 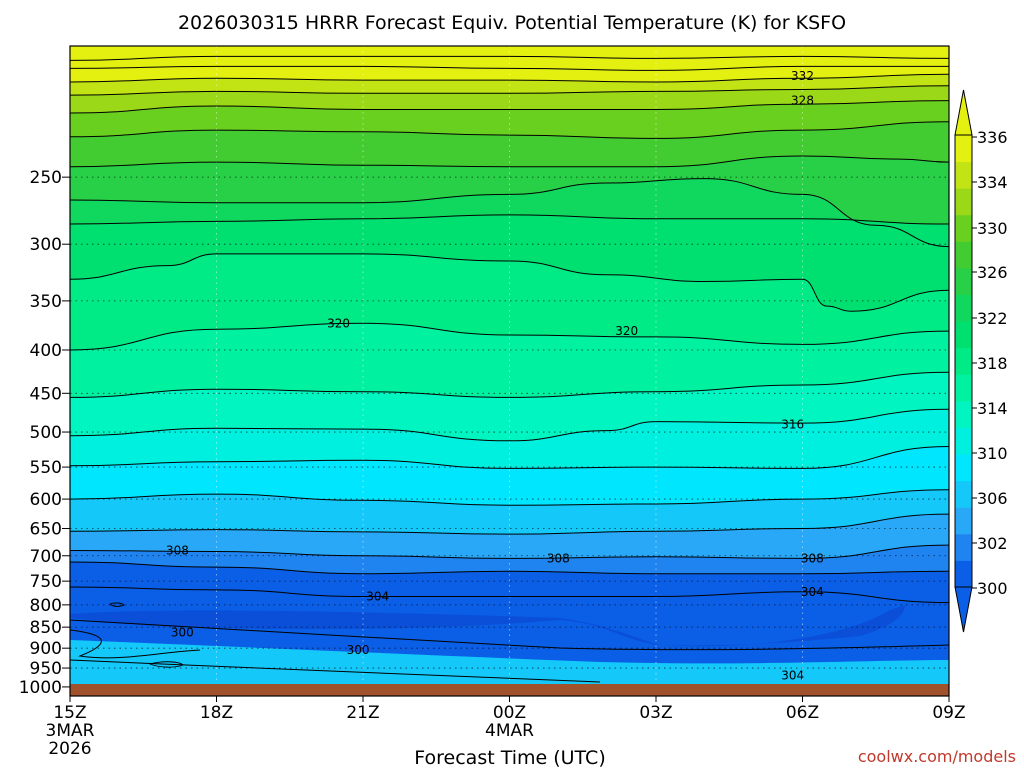 What do you see at coordinates (992, 408) in the screenshot?
I see `colorbar-label: 314` at bounding box center [992, 408].